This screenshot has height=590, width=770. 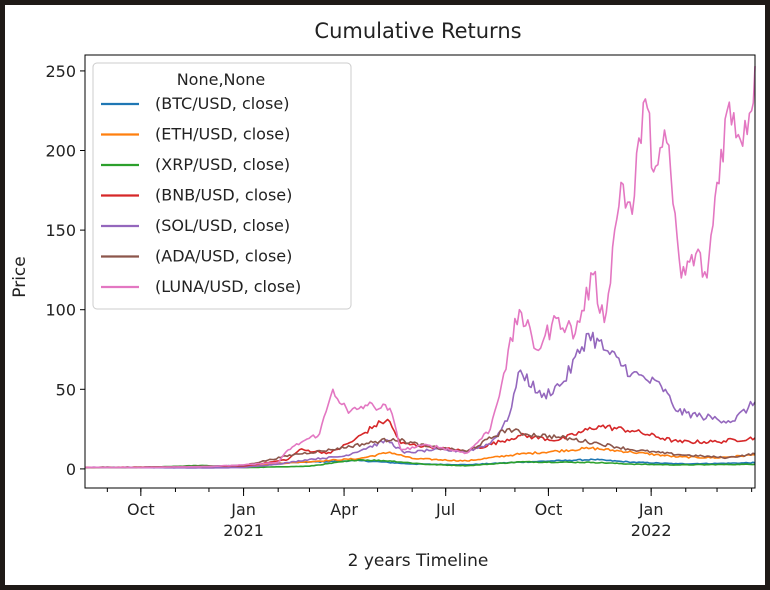 What do you see at coordinates (60, 71) in the screenshot?
I see `y-tick-label: 250` at bounding box center [60, 71].